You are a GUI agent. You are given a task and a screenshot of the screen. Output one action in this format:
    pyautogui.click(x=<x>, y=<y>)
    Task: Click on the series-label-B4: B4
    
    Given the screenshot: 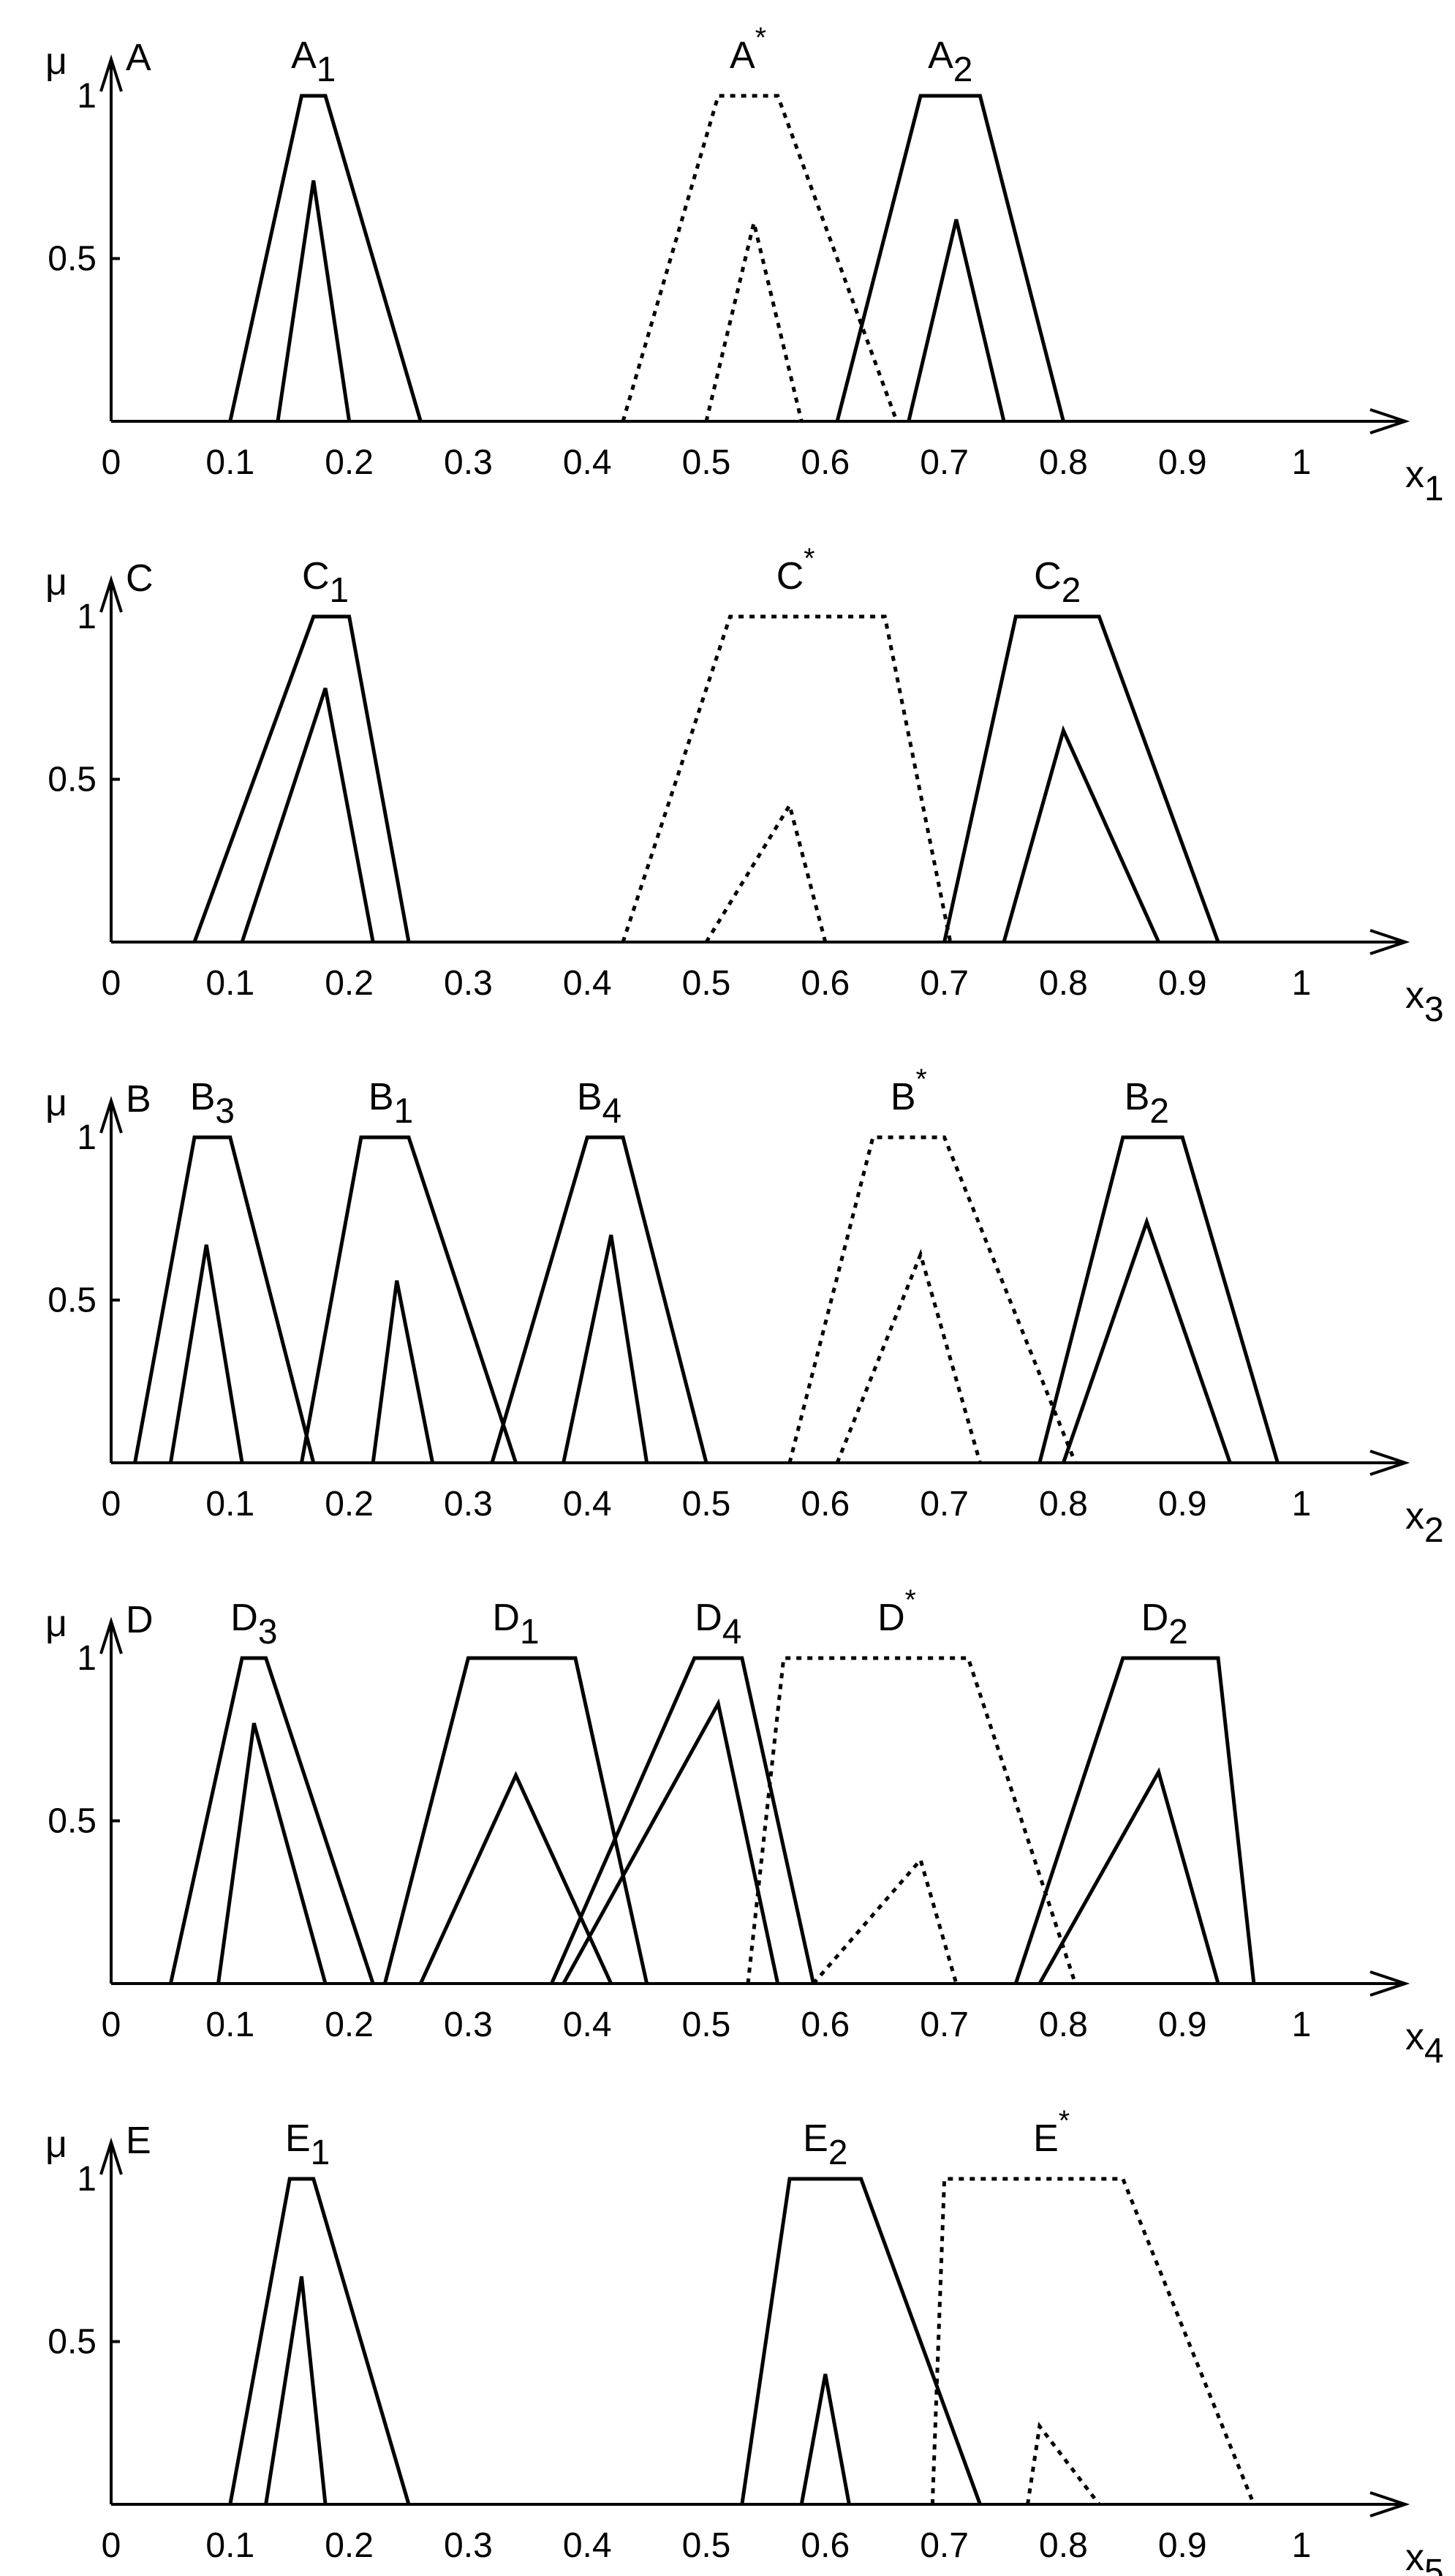 What is the action you would take?
    pyautogui.click(x=599, y=1103)
    